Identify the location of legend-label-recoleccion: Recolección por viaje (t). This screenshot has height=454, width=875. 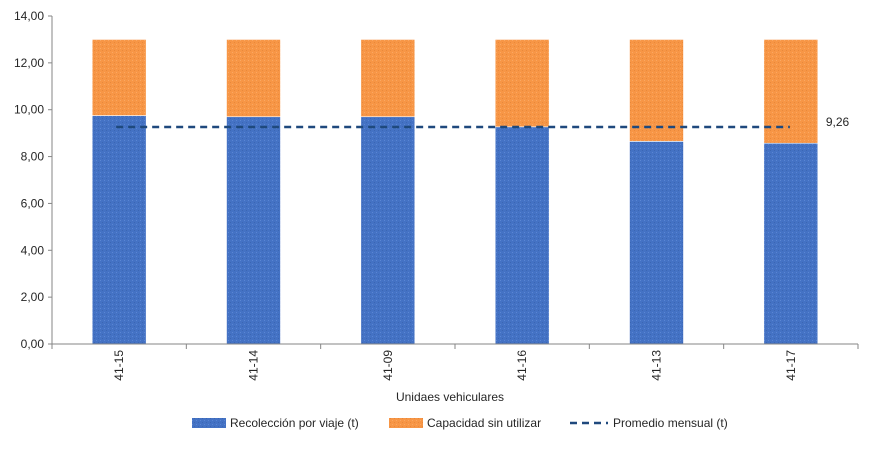
(294, 423).